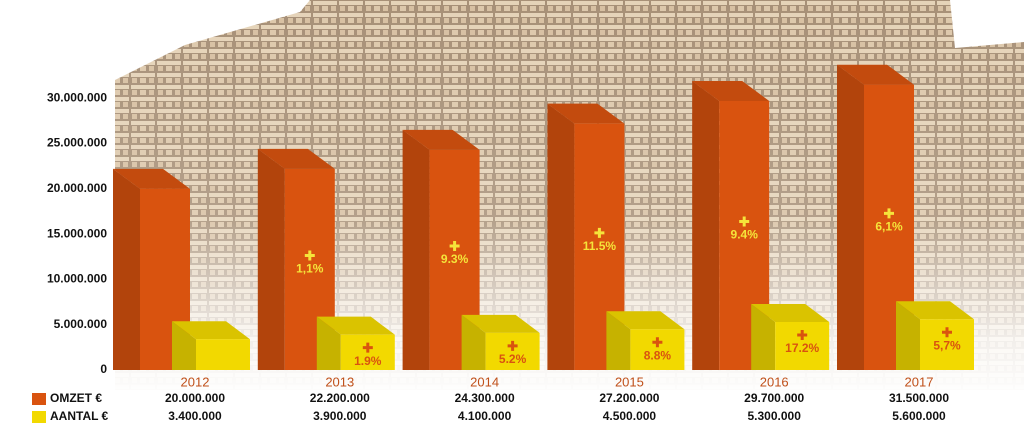 The image size is (1024, 437). What do you see at coordinates (77, 233) in the screenshot?
I see `y-tick-label: 15.000.000` at bounding box center [77, 233].